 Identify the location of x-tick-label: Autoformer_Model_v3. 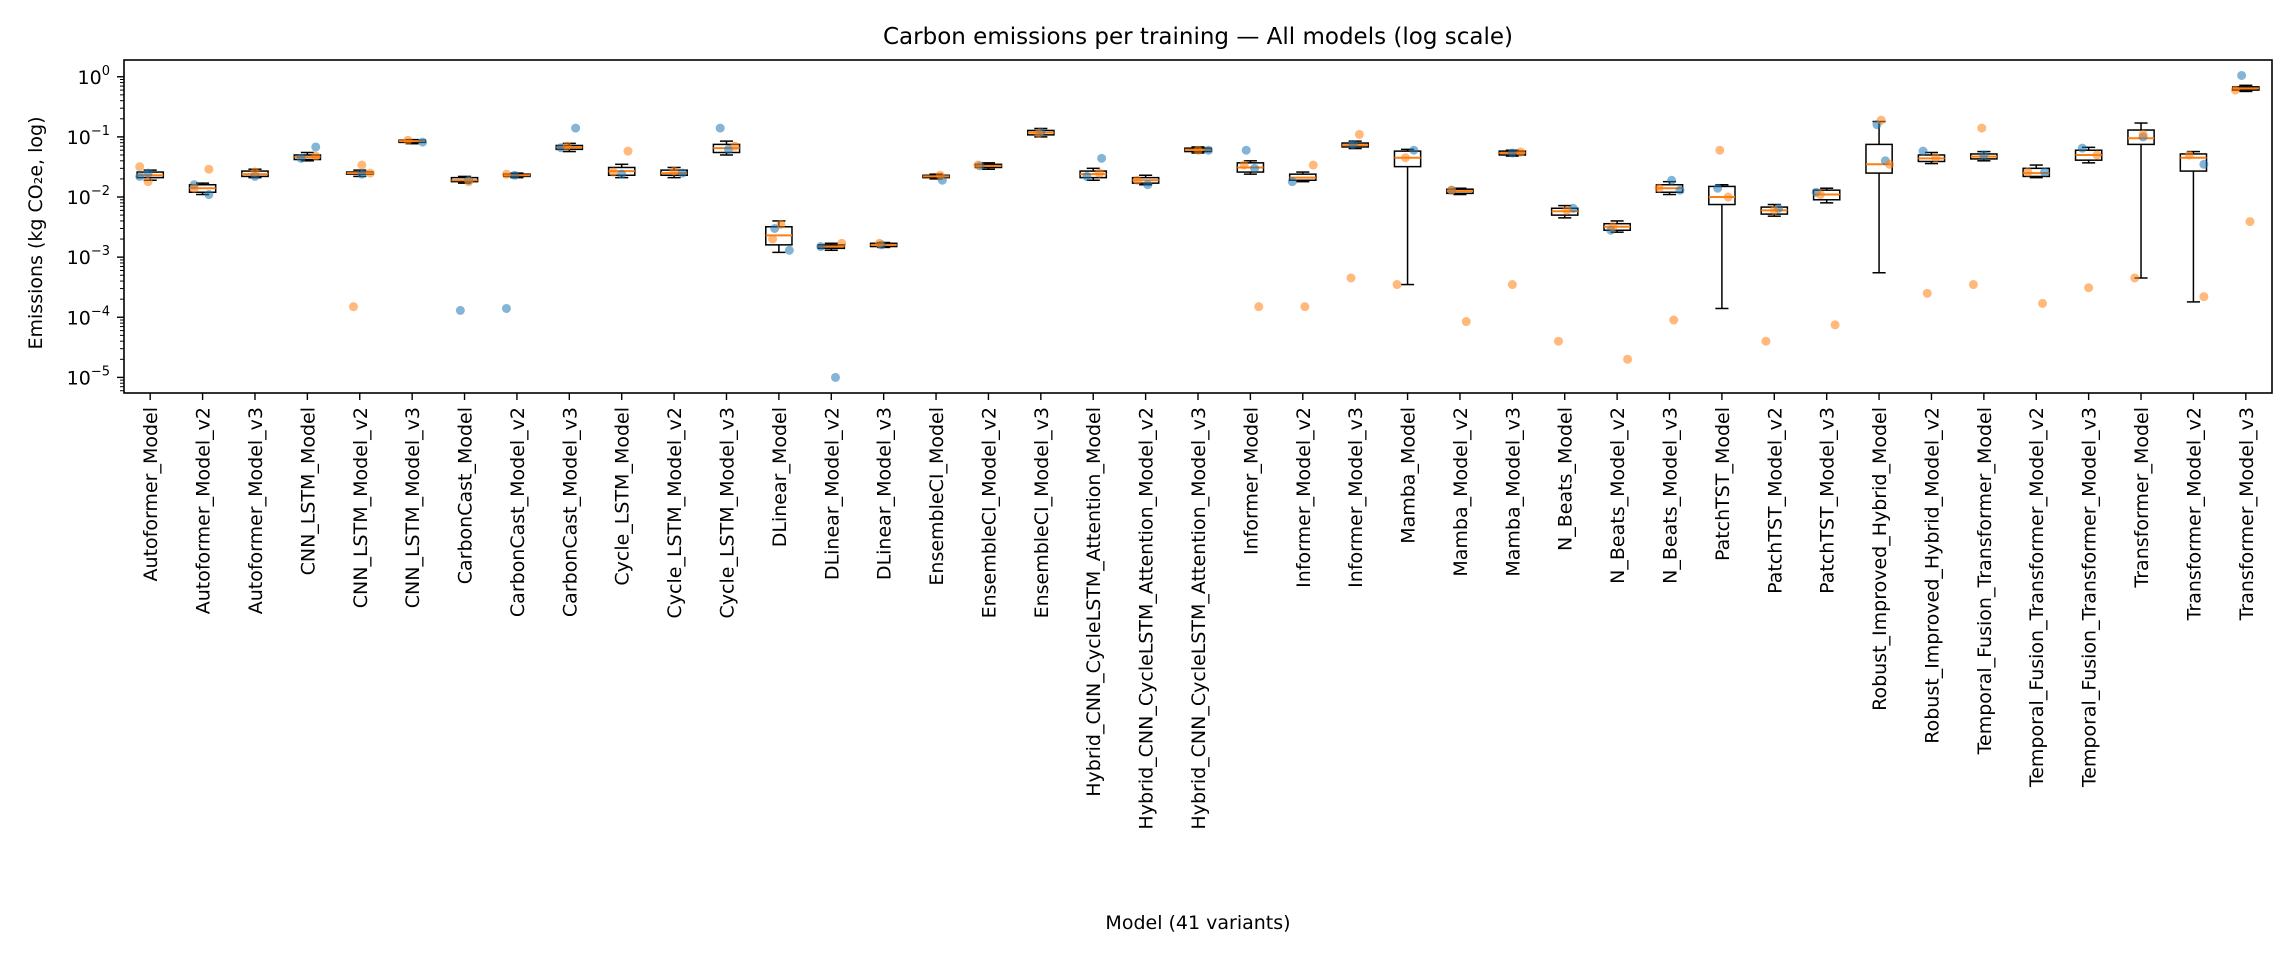
(256, 510).